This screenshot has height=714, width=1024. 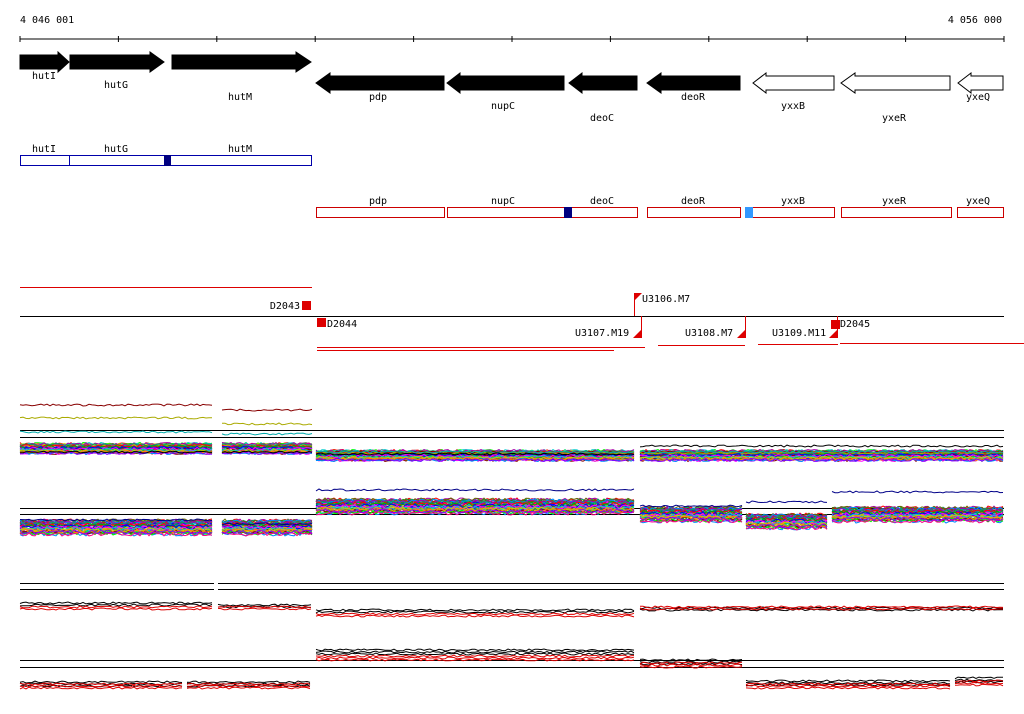 What do you see at coordinates (793, 83) in the screenshot?
I see `gene-arrow-yxxB` at bounding box center [793, 83].